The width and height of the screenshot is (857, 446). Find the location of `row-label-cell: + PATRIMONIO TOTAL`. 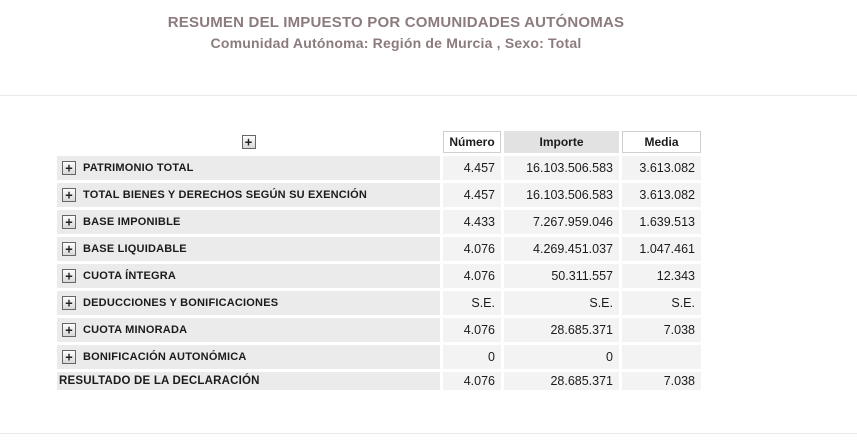

row-label-cell: + PATRIMONIO TOTAL is located at coordinates (248, 168).